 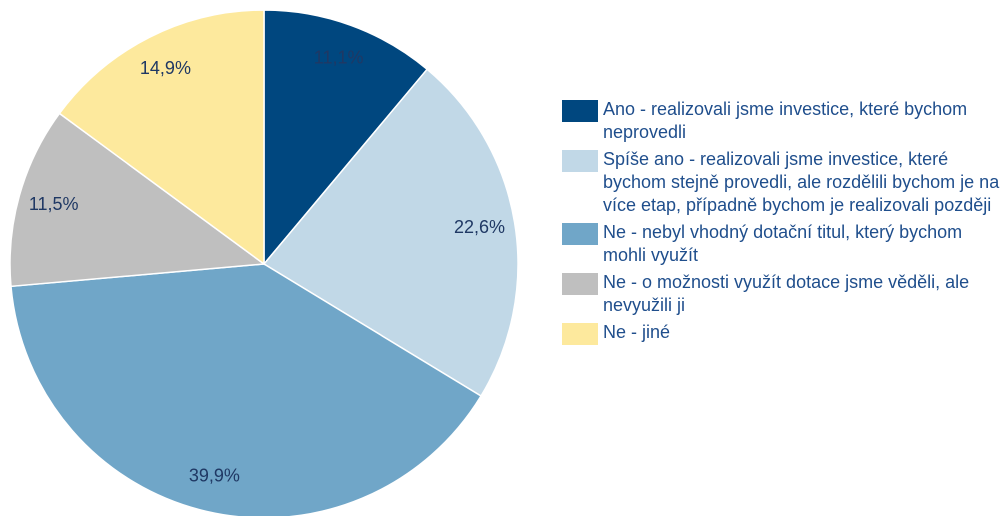 I want to click on data-label: 11,5%, so click(x=54, y=204).